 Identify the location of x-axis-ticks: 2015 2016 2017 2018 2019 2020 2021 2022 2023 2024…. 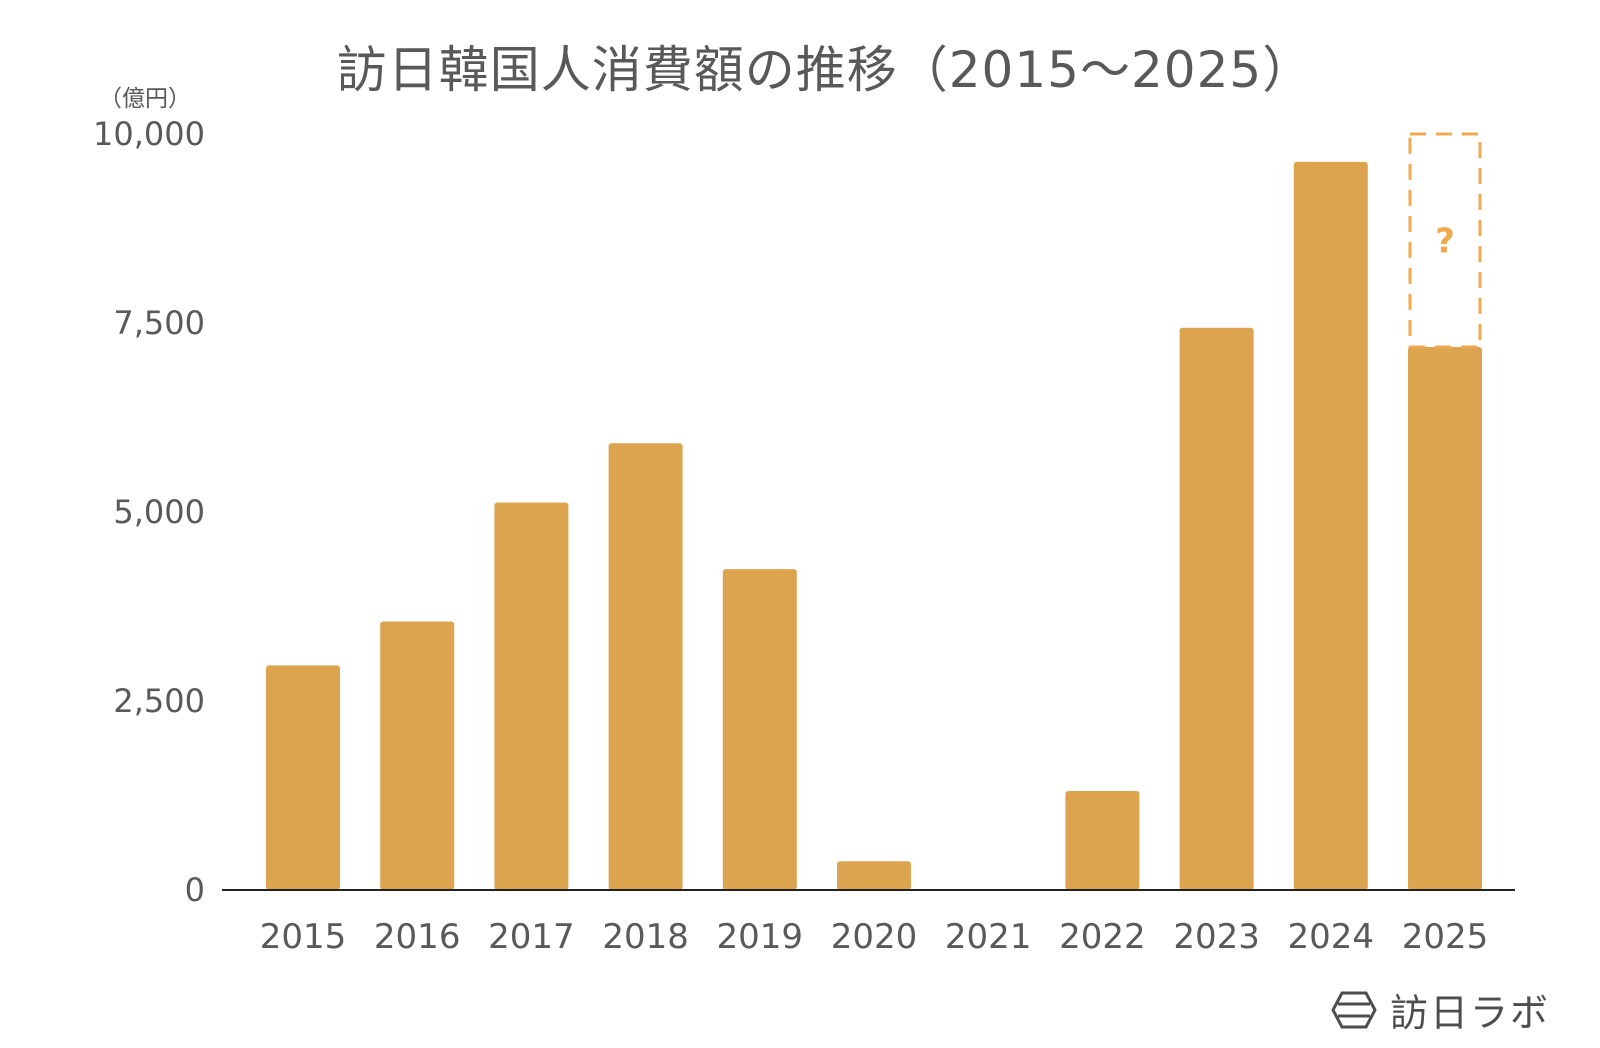
(874, 937).